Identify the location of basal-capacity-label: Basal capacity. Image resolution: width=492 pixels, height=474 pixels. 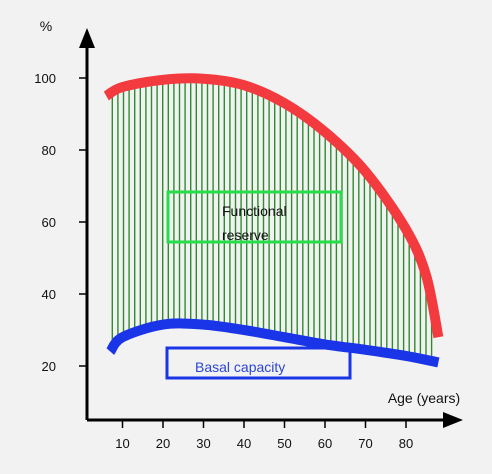
(240, 367).